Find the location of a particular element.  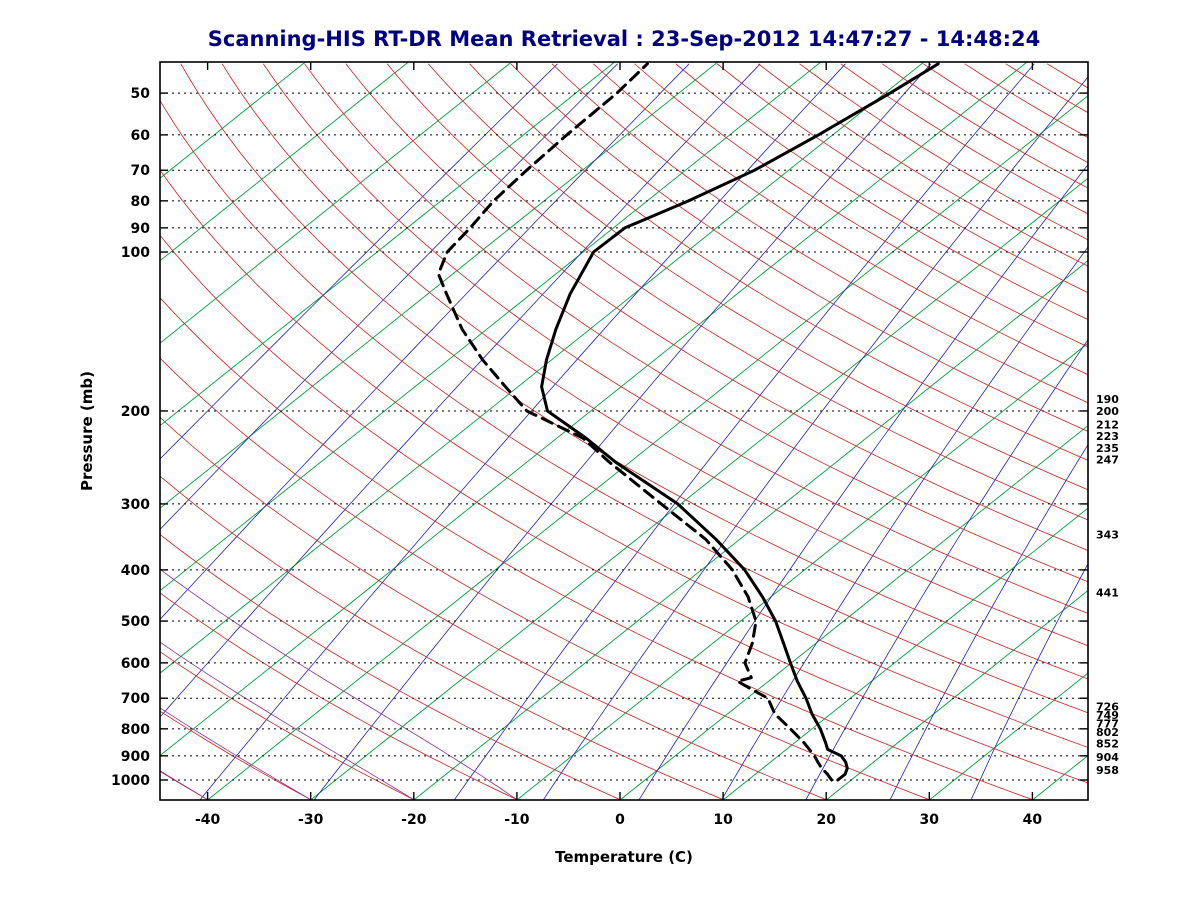

temperature-tick-label: -20 is located at coordinates (414, 820).